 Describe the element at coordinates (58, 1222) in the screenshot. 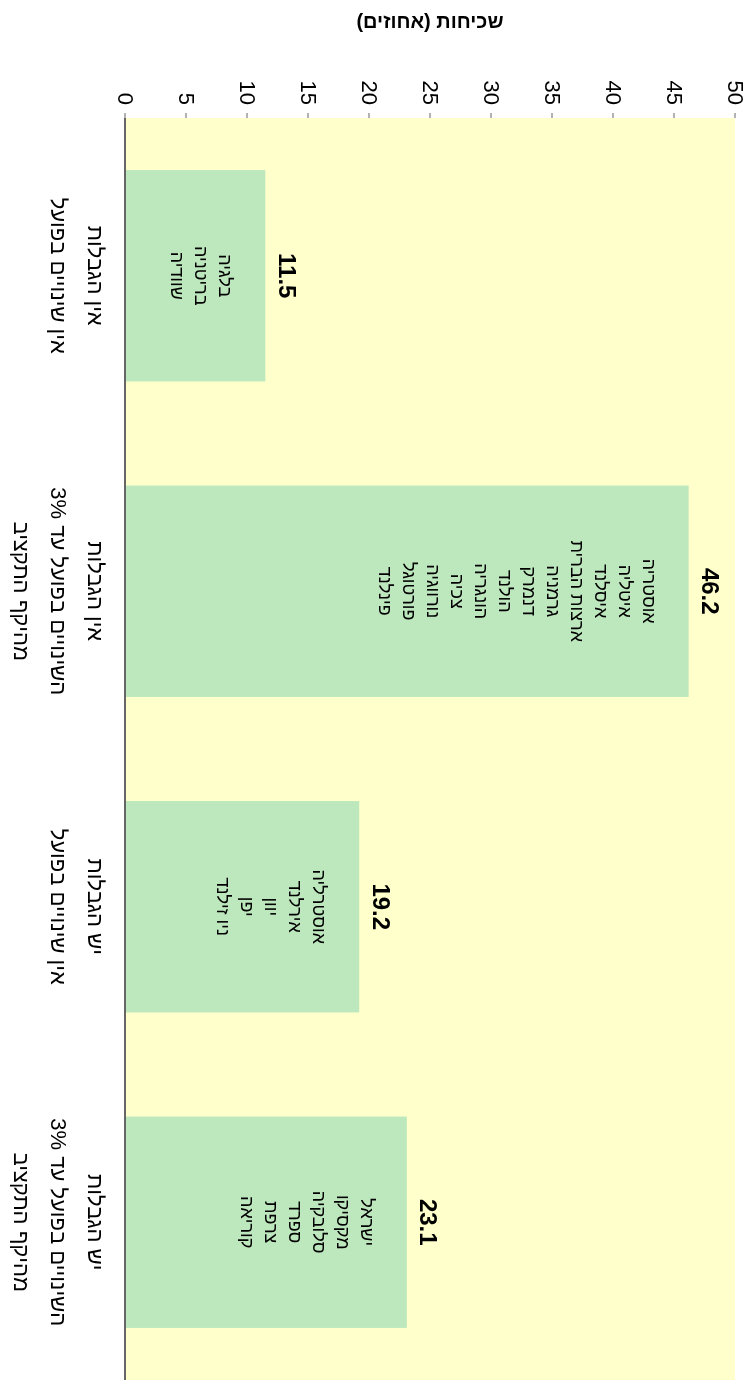

I see `y-tick-label: יש הגבלות השינויים בפועל עד 3% מהיקף התקציב` at that location.